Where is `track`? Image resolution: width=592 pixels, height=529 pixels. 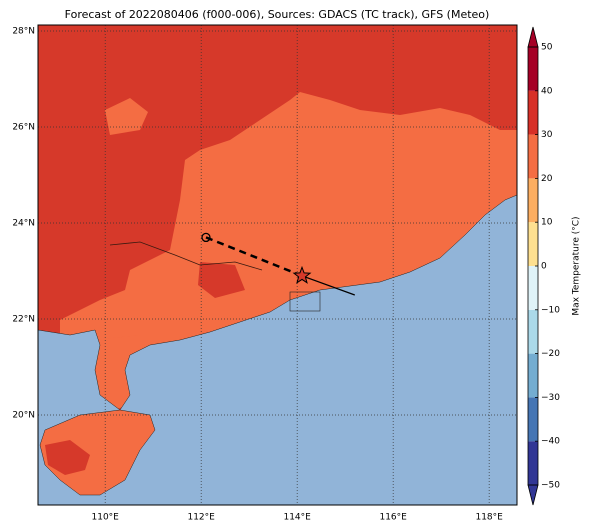
track is located at coordinates (278, 264).